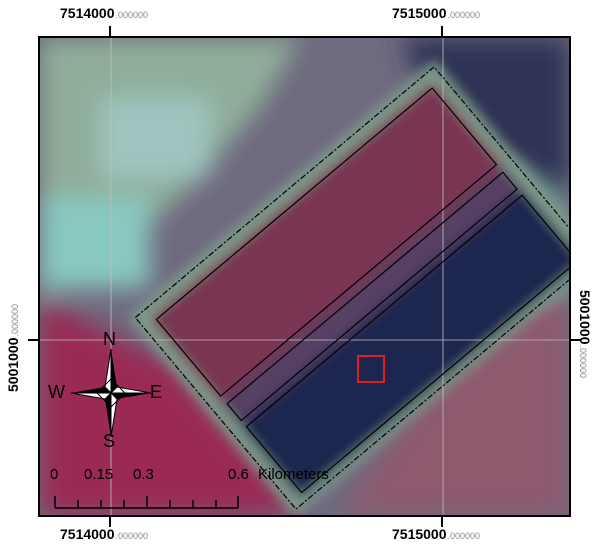 The height and width of the screenshot is (544, 598). Describe the element at coordinates (143, 474) in the screenshot. I see `scale-label-03: 0.3` at that location.